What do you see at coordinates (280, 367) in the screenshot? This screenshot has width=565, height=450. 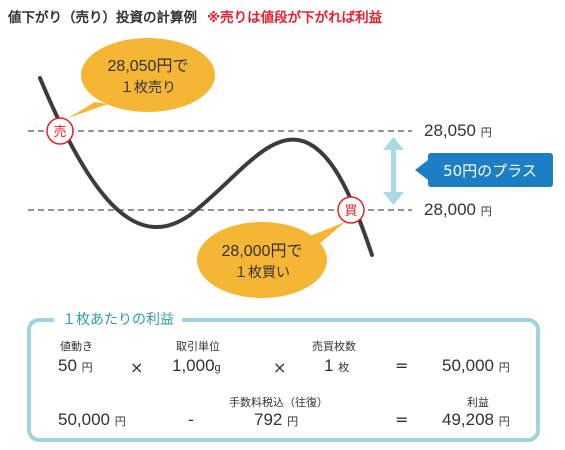 I see `multiply-operator-2: ×` at bounding box center [280, 367].